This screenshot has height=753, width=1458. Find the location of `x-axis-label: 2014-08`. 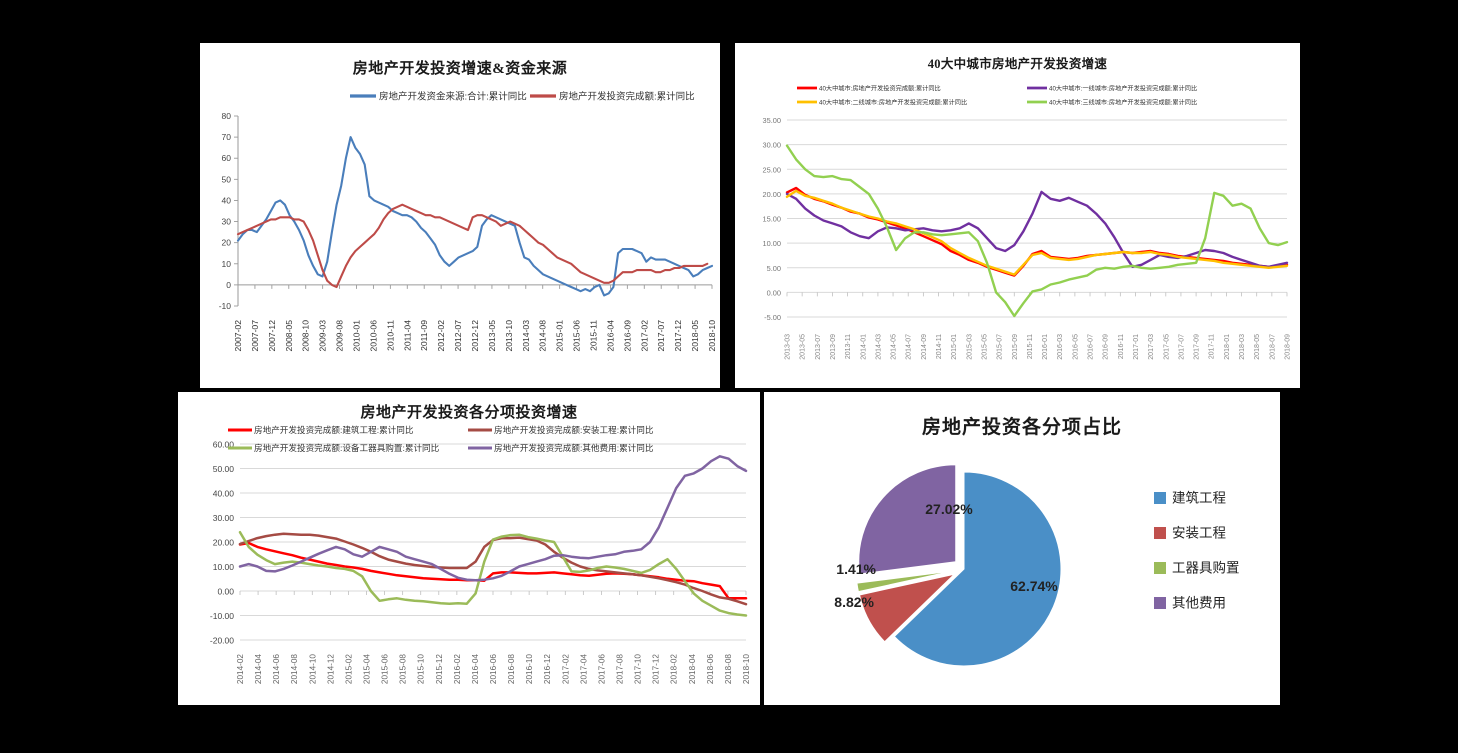

x-axis-label: 2014-08 is located at coordinates (294, 669).